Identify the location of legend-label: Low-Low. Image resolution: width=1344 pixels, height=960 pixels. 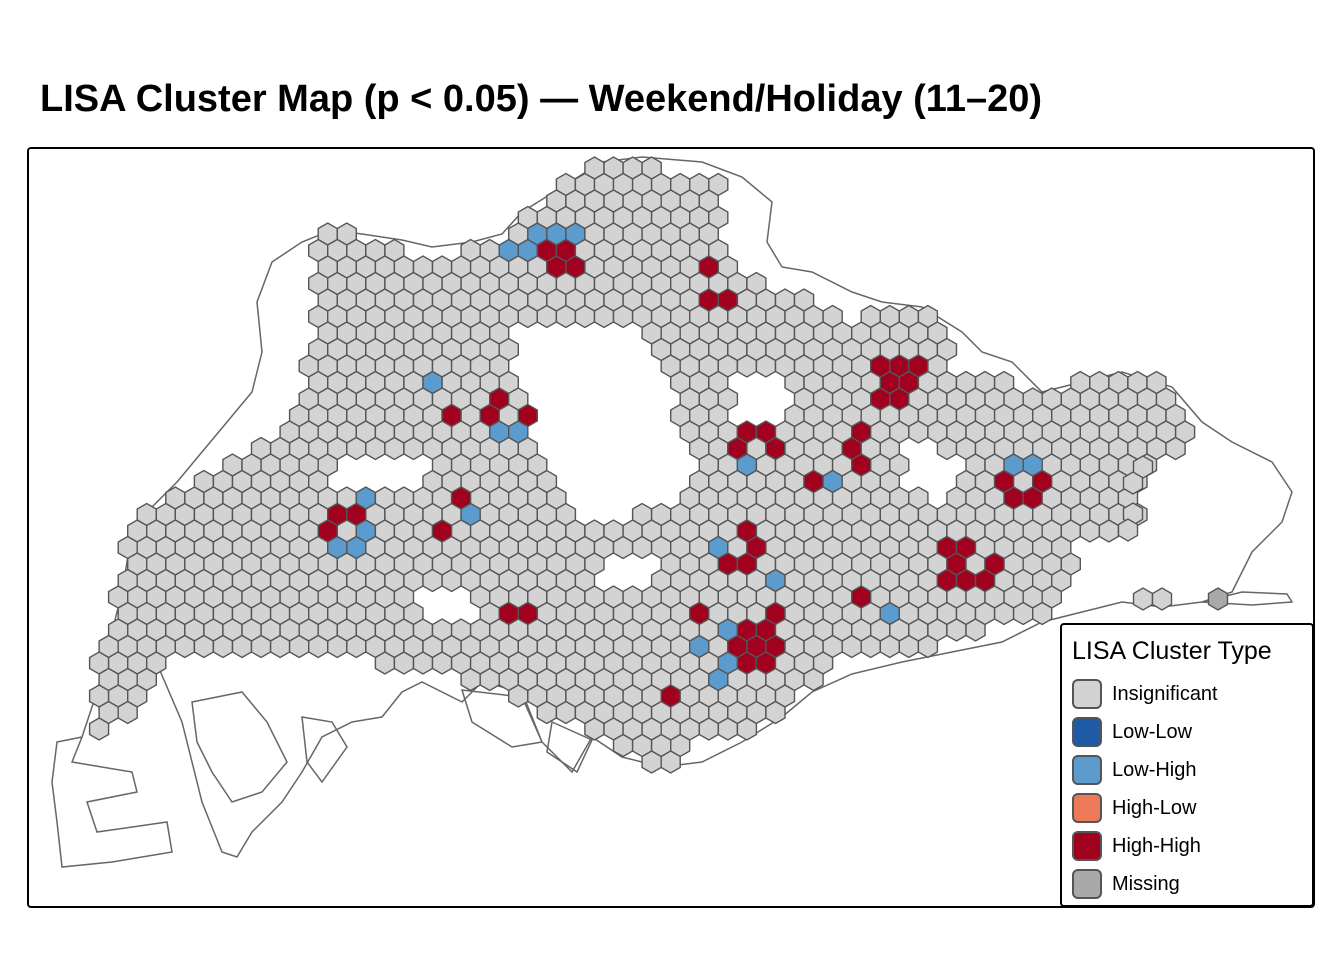
(1152, 732).